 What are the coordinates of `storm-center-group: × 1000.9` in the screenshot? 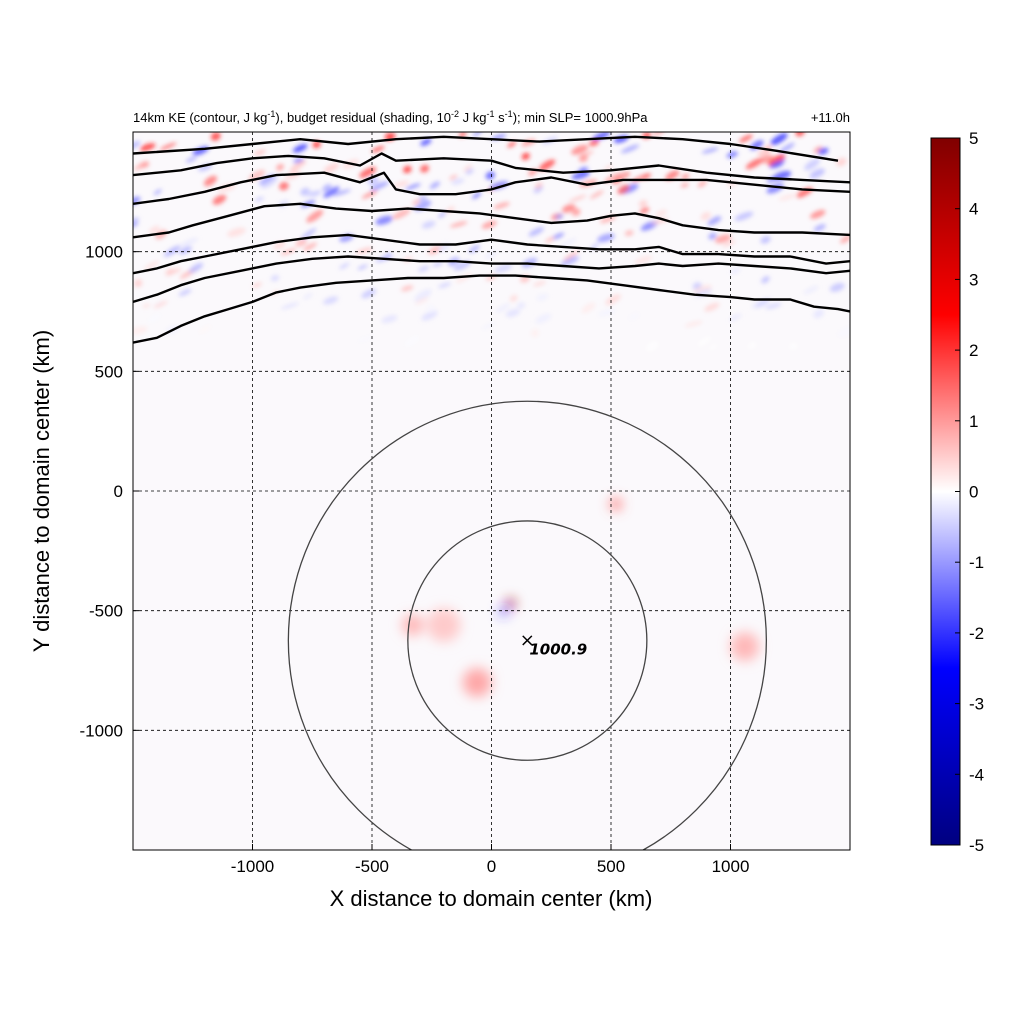 It's located at (553, 644).